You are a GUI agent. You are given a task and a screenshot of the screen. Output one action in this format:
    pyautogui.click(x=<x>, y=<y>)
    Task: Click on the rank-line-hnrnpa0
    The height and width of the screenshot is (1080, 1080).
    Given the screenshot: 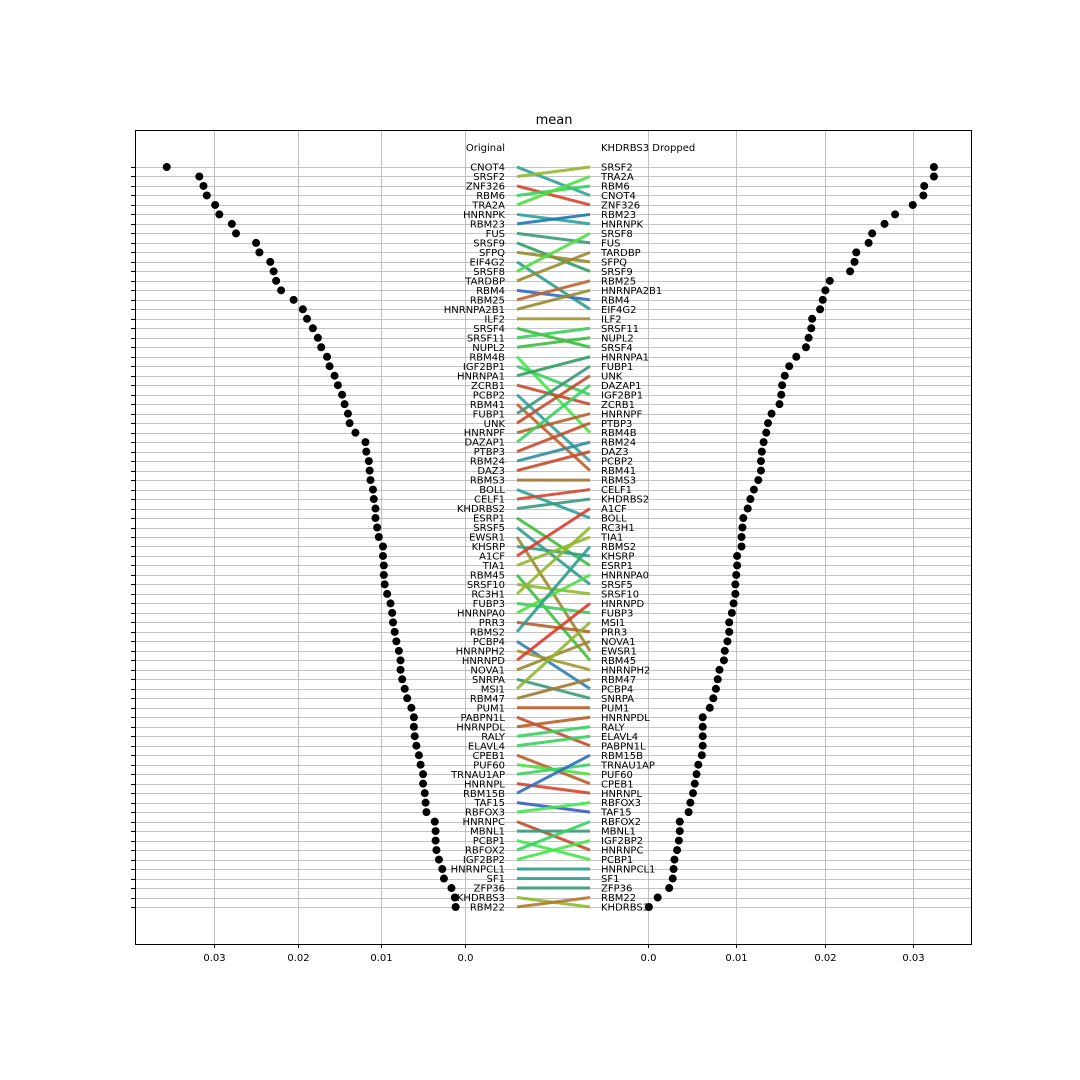 What is the action you would take?
    pyautogui.click(x=553, y=594)
    